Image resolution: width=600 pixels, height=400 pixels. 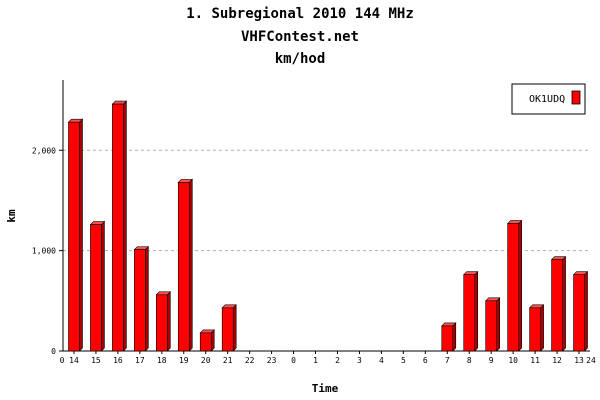 What do you see at coordinates (403, 360) in the screenshot?
I see `x-tick-label: 5` at bounding box center [403, 360].